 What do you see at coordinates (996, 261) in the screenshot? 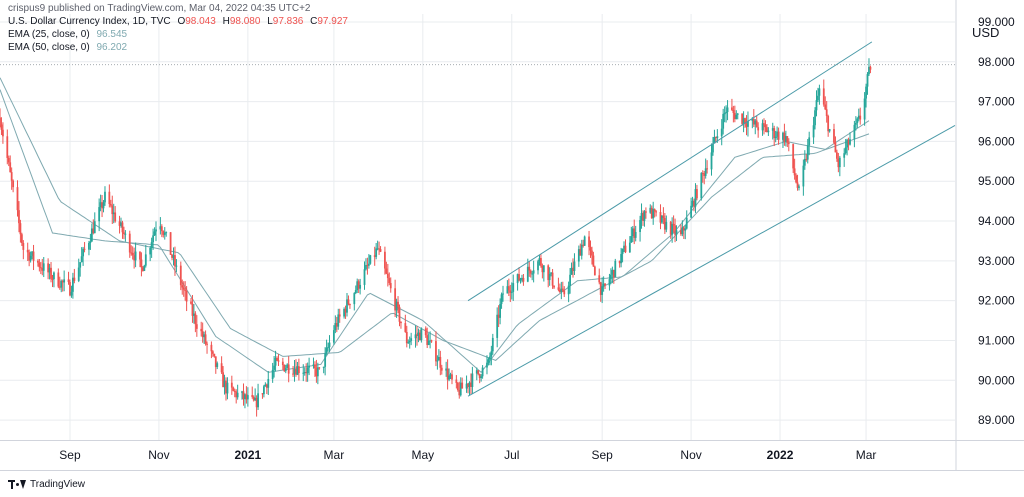
I see `y-tick-label: 93.000` at bounding box center [996, 261].